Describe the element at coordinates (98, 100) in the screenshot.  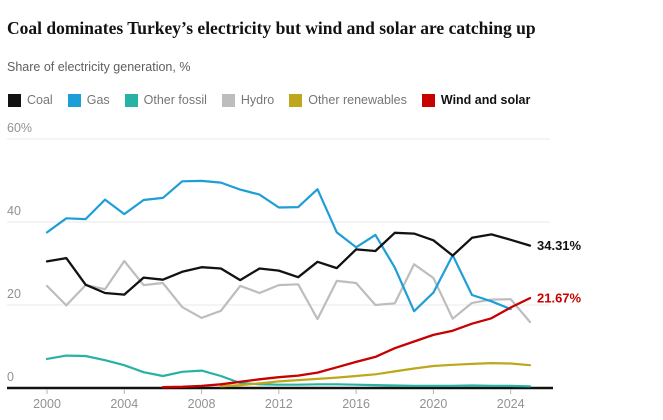
I see `legend-label: Gas` at that location.